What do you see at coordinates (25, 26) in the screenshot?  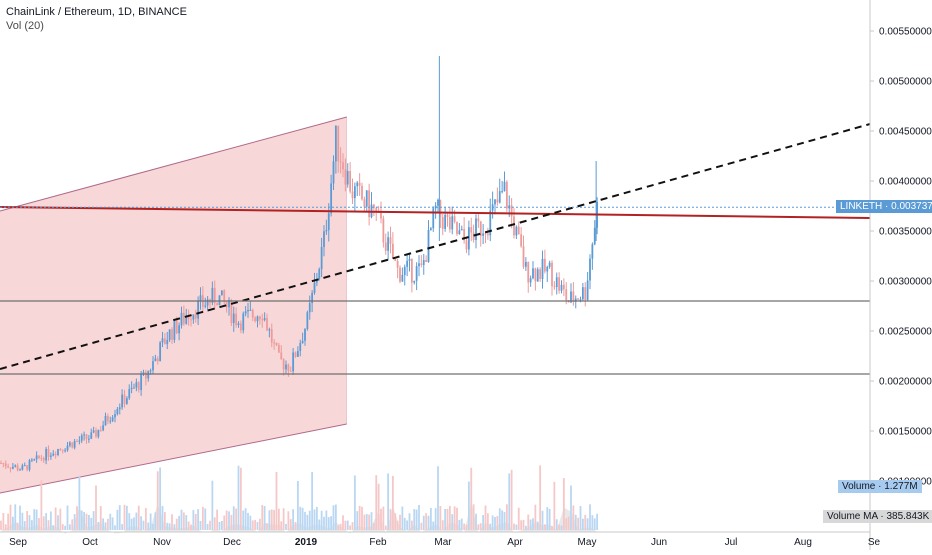 I see `volume-indicator-label: Vol (20)` at bounding box center [25, 26].